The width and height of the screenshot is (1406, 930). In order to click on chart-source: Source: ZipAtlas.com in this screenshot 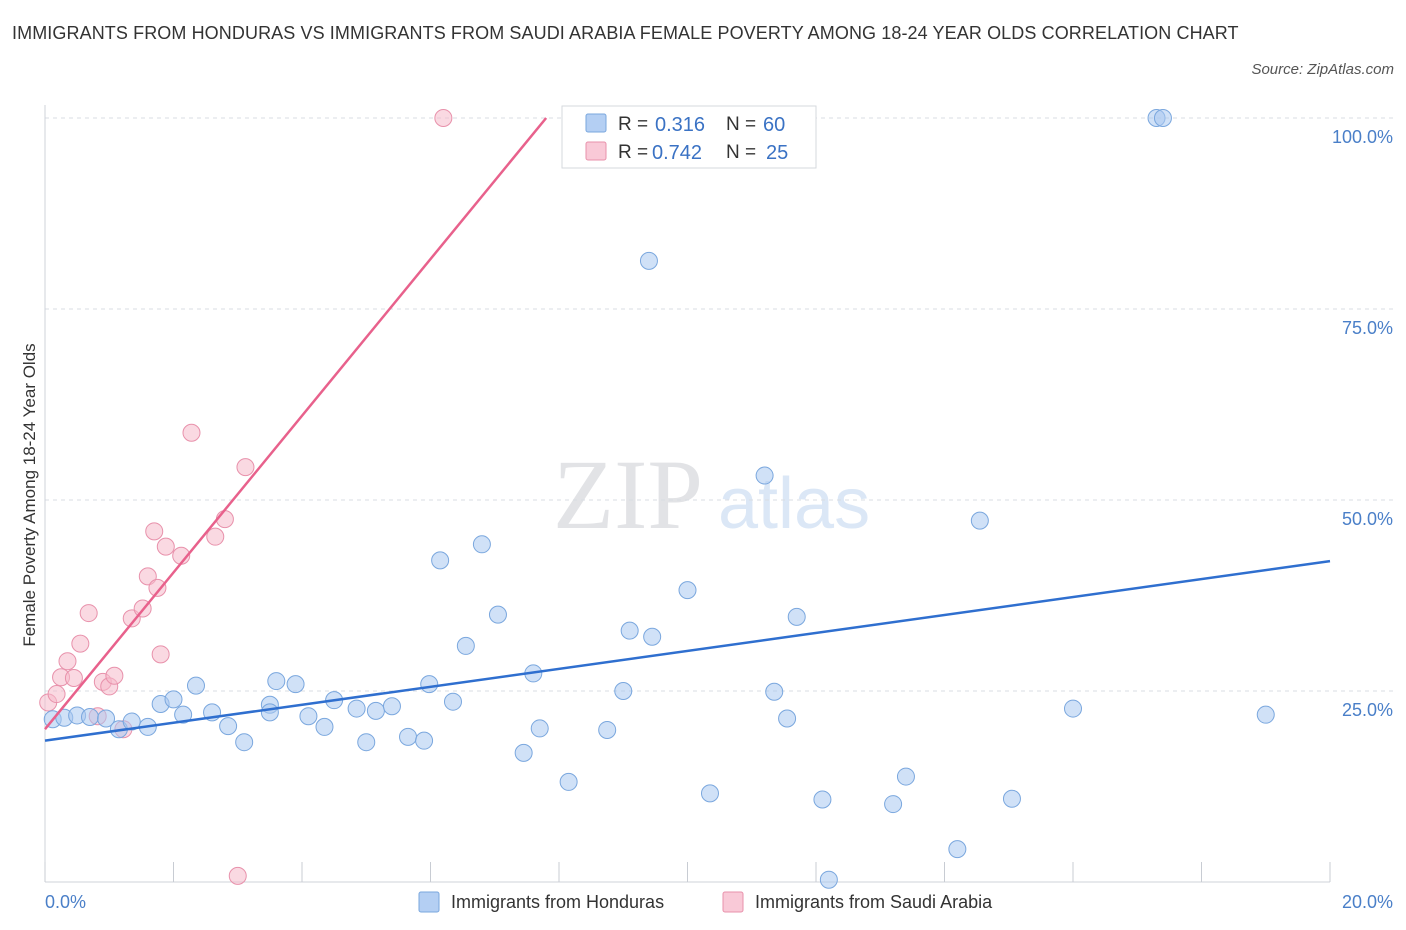, I will do `click(1322, 69)`.